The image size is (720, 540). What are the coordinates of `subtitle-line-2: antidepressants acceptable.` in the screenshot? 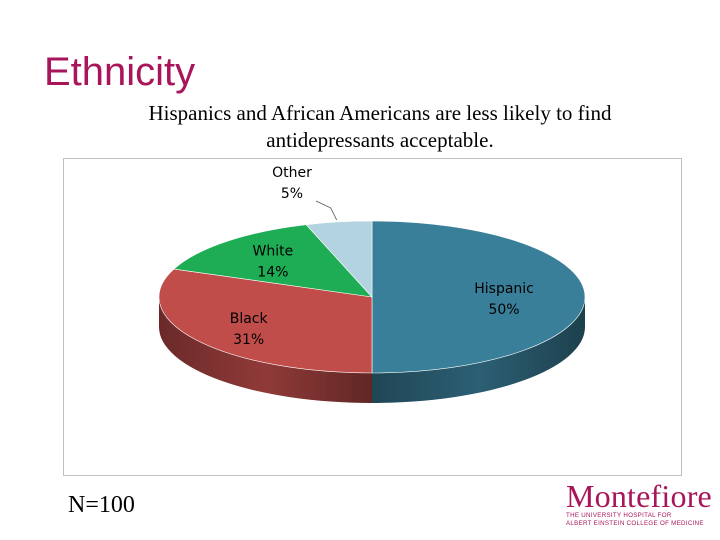 It's located at (380, 139).